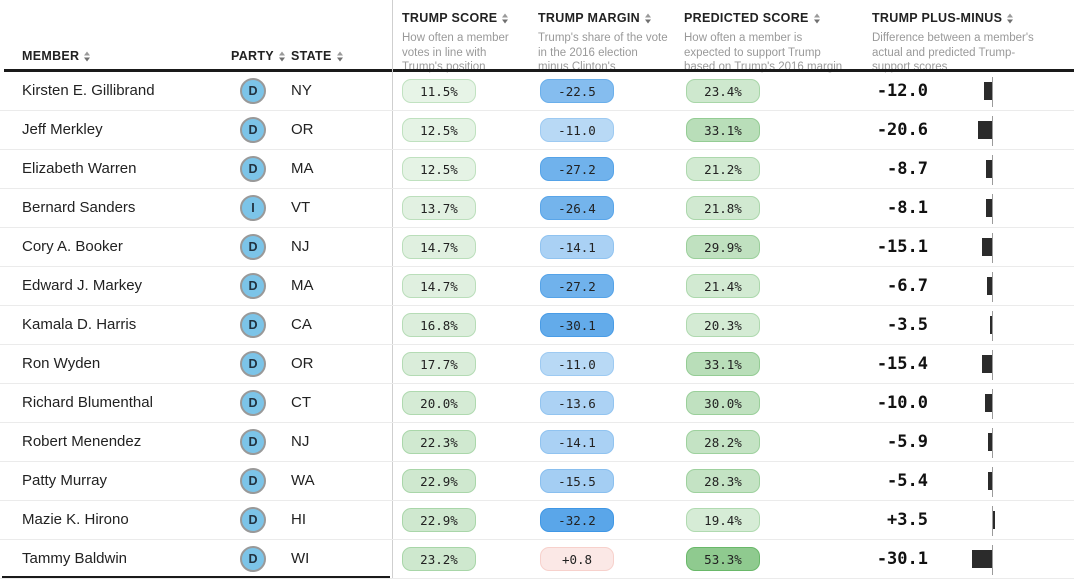  I want to click on member-name: Kirsten E. Gillibrand, so click(88, 90).